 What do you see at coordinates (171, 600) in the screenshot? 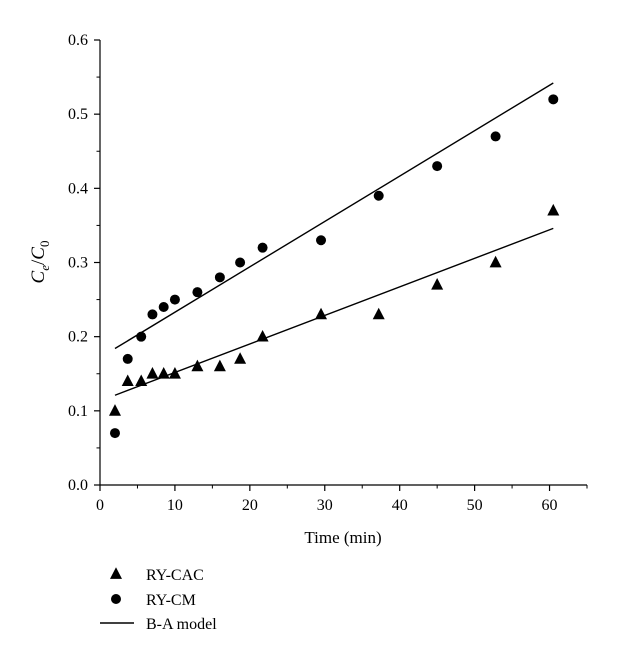
I see `legend-label: RY-CM` at bounding box center [171, 600].